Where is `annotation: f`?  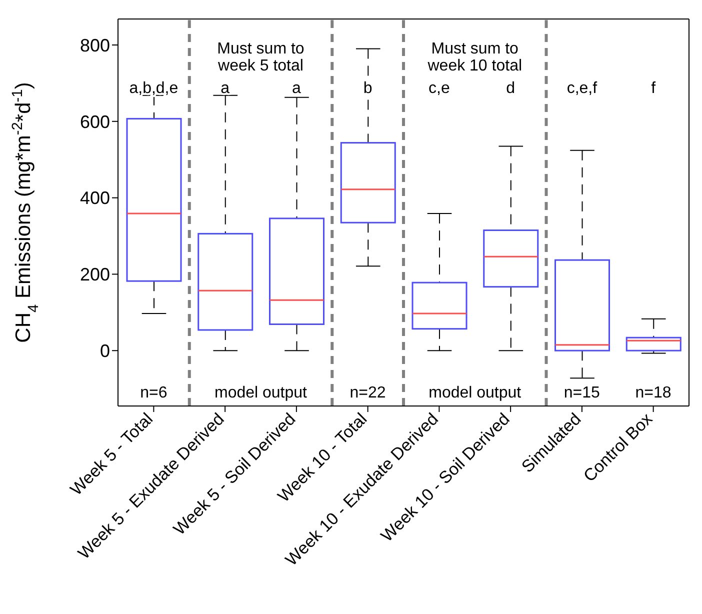 annotation: f is located at coordinates (653, 88).